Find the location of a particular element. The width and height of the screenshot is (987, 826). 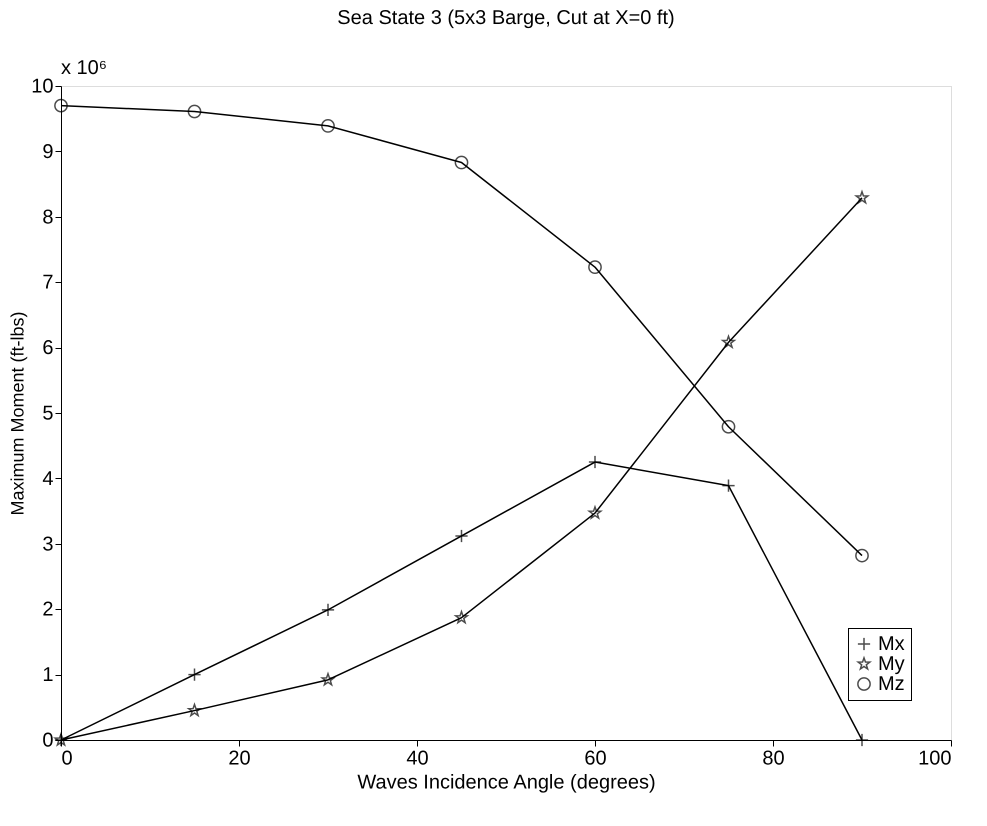

x-tick-label: 40 is located at coordinates (417, 759).